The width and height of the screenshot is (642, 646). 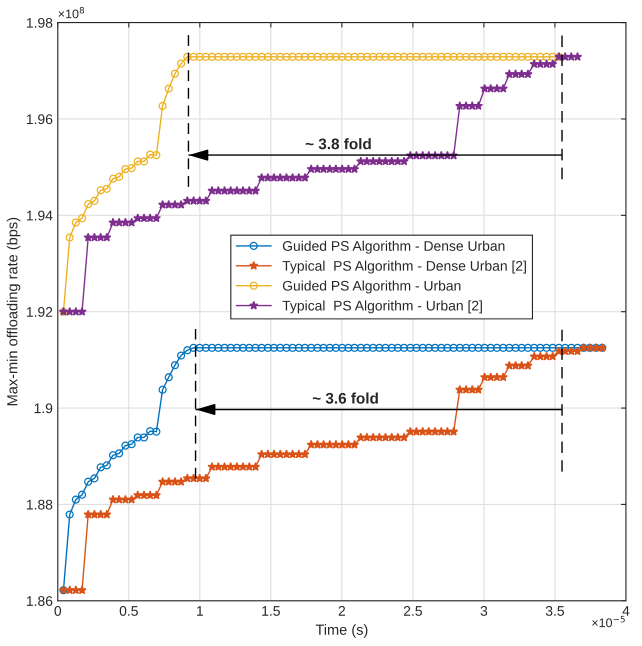 I want to click on y-tick-label: 1.98, so click(x=39, y=23).